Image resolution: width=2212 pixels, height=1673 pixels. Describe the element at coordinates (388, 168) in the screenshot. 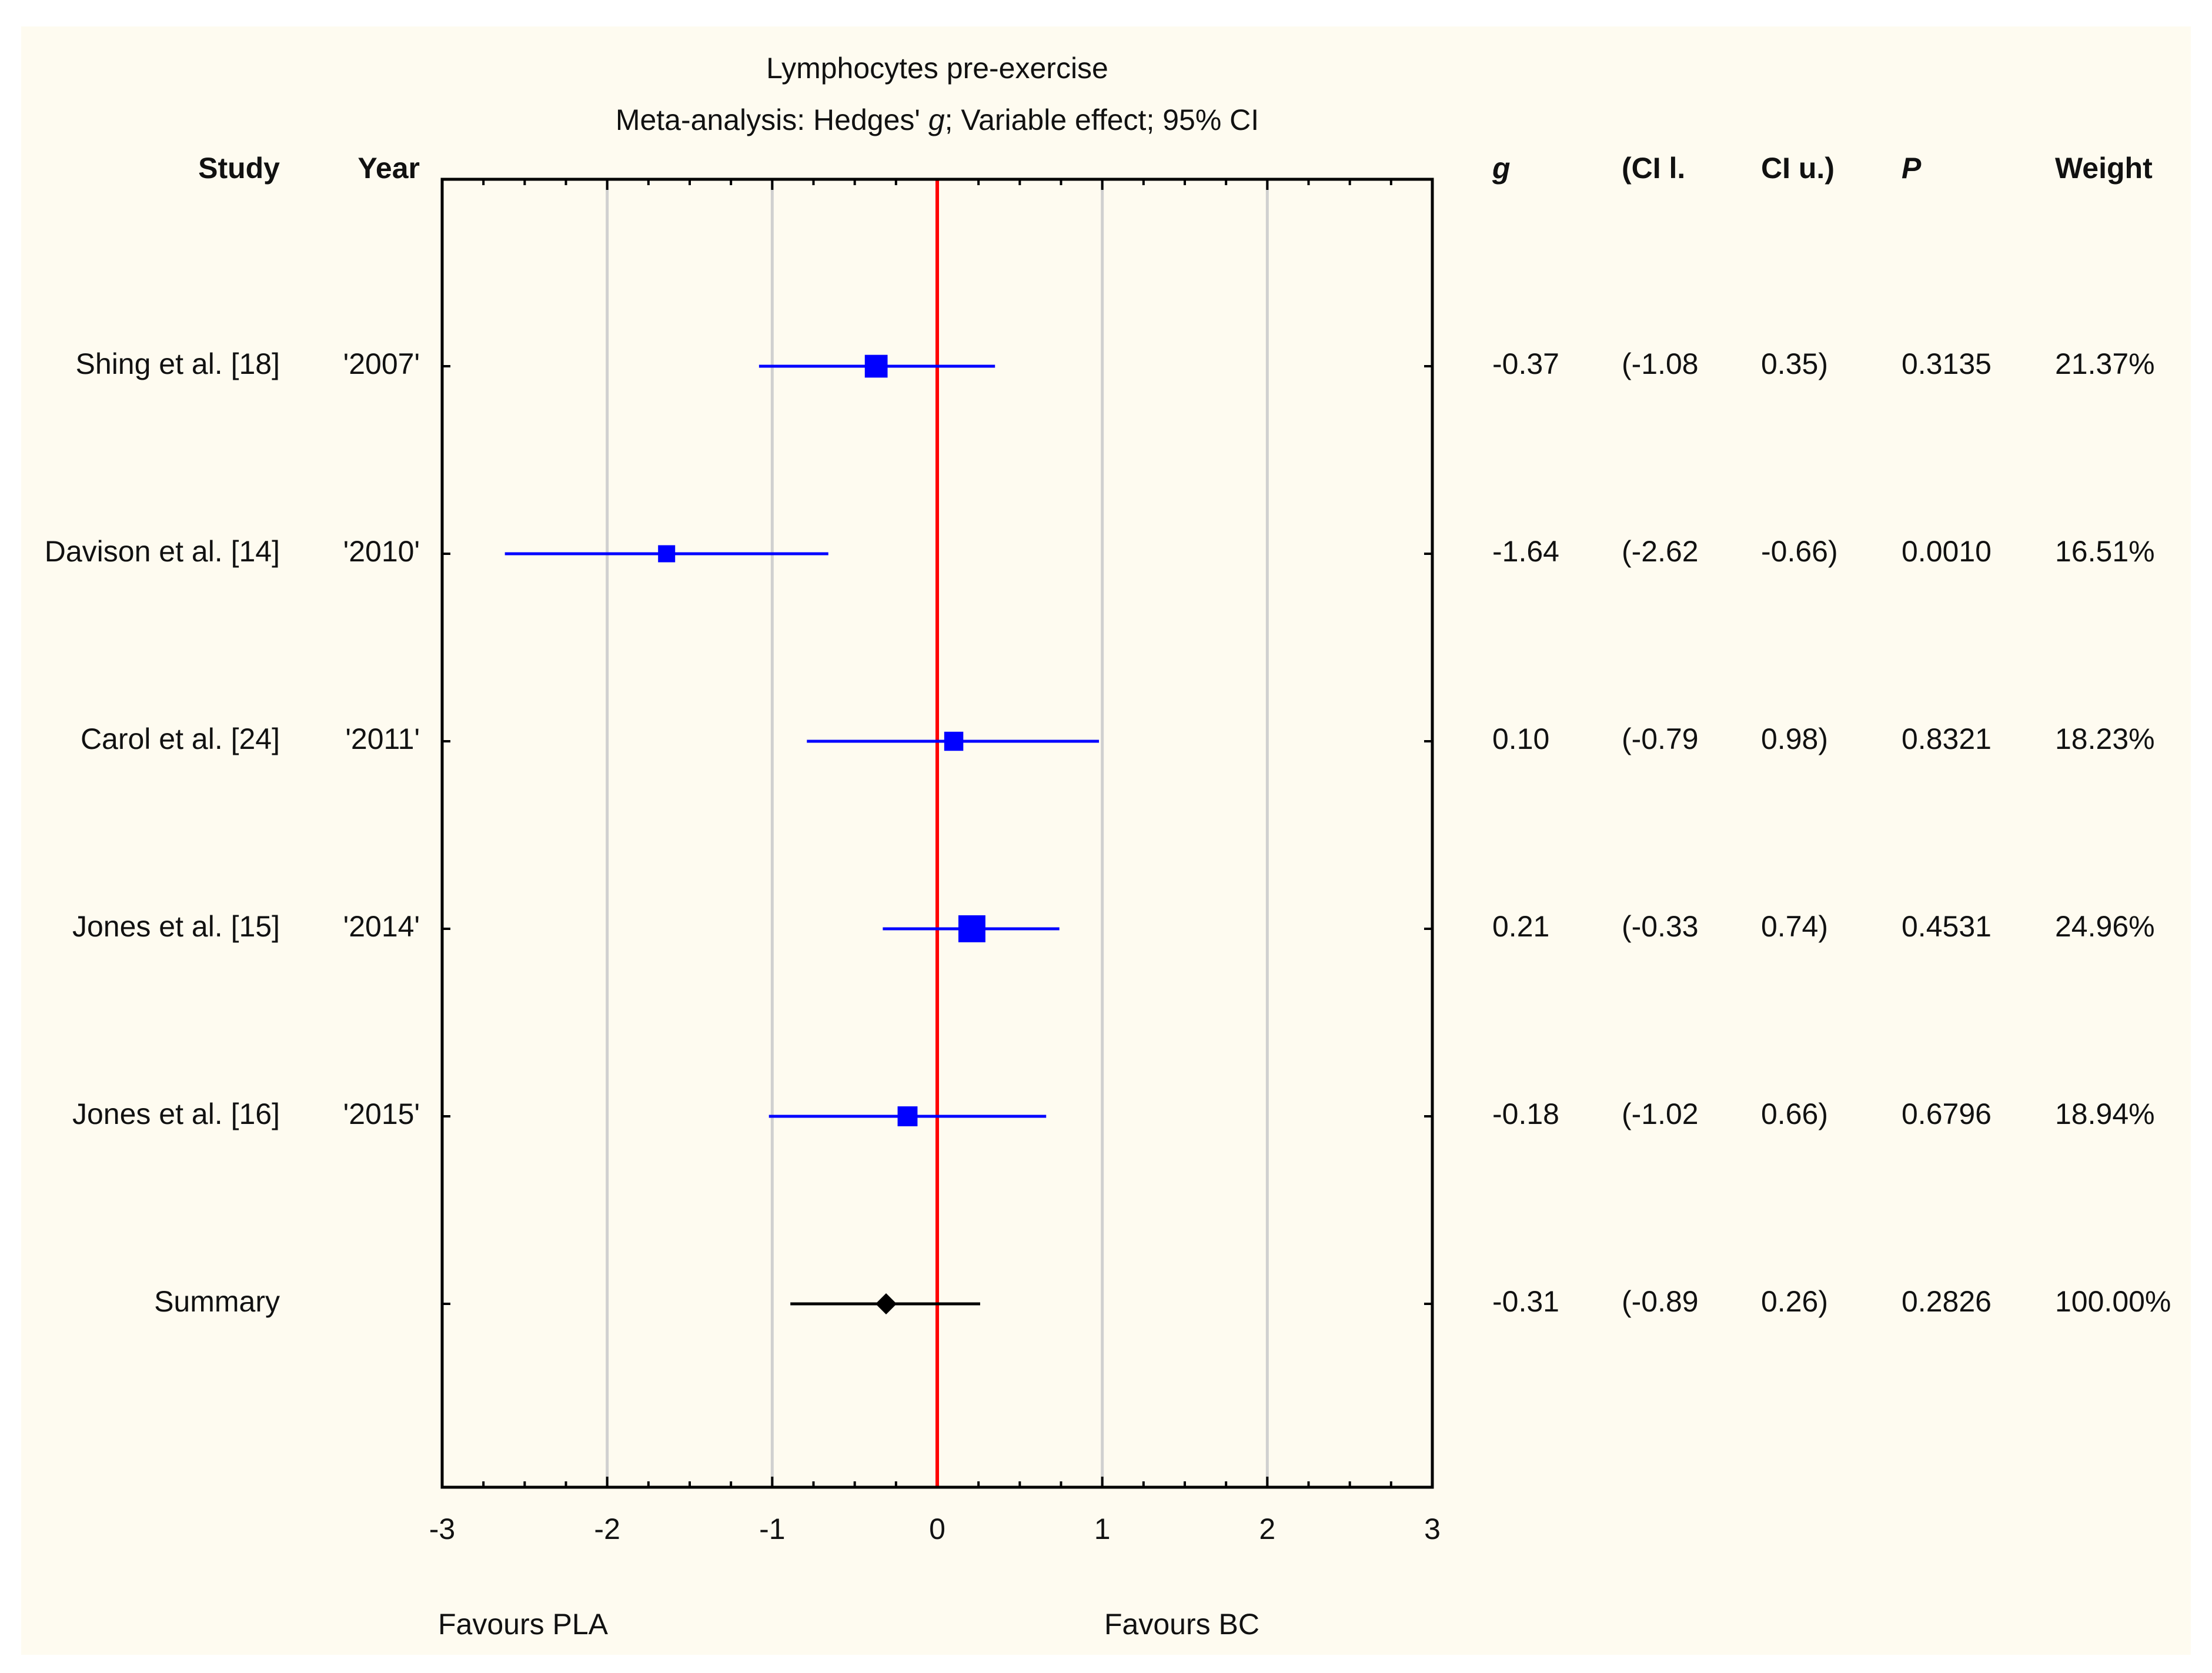

I see `header-year: Year` at that location.